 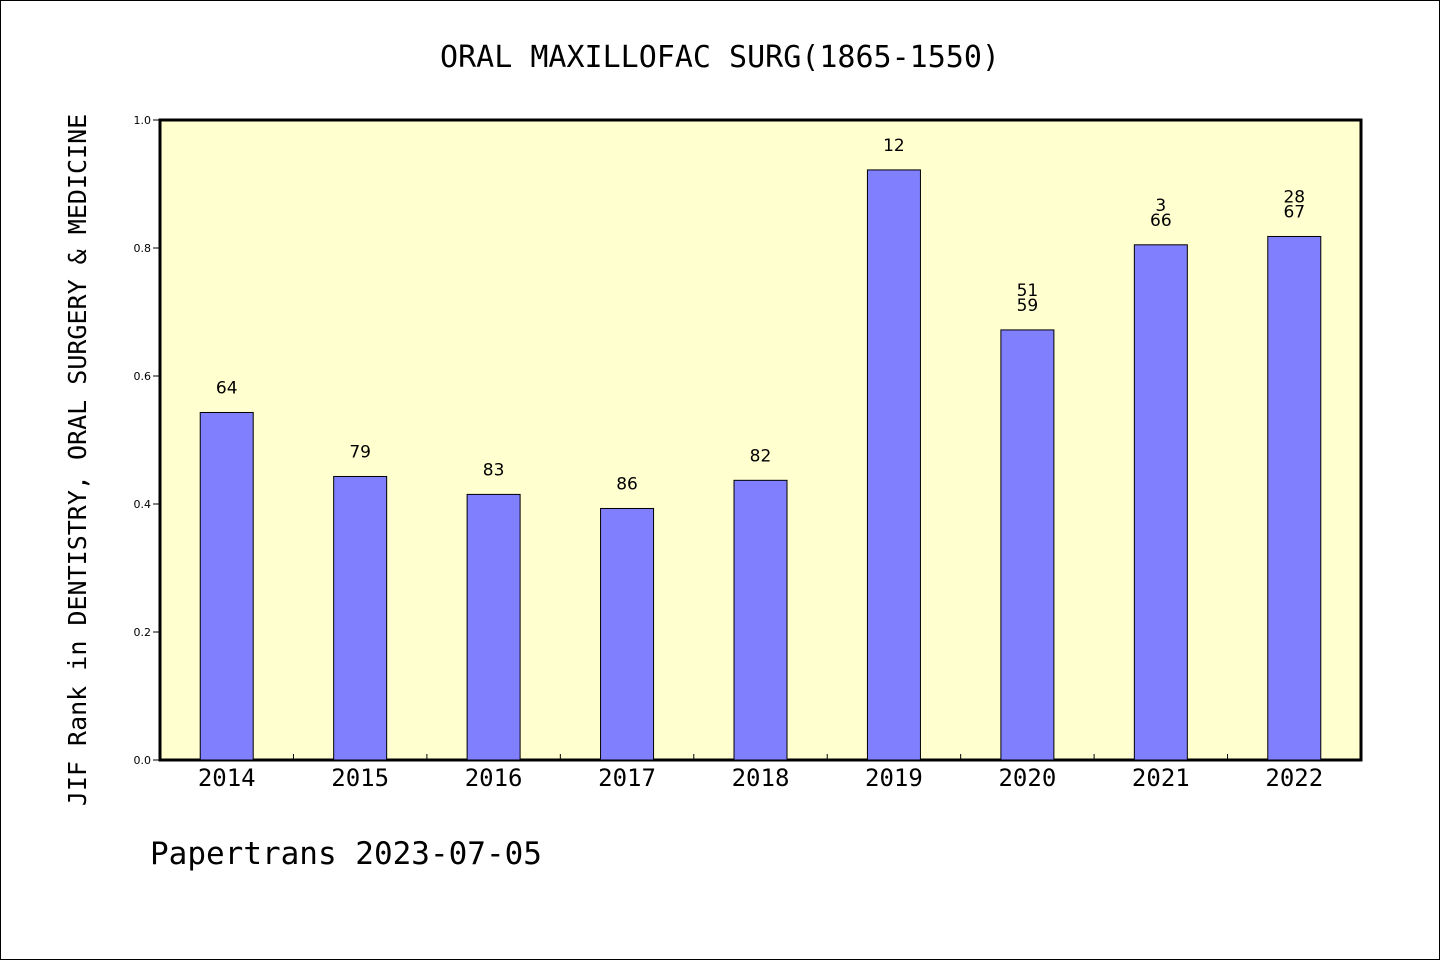 What do you see at coordinates (1027, 778) in the screenshot?
I see `x-tick-label: 2020` at bounding box center [1027, 778].